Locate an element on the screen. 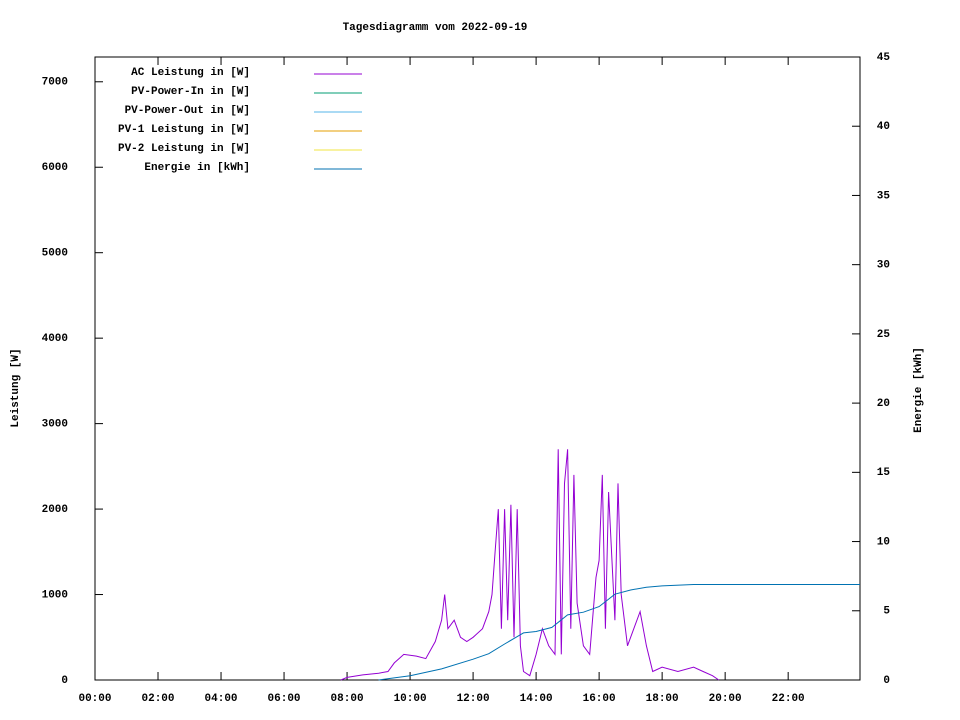 This screenshot has width=960, height=720. y-axis-label: Leistung [W] is located at coordinates (16, 387).